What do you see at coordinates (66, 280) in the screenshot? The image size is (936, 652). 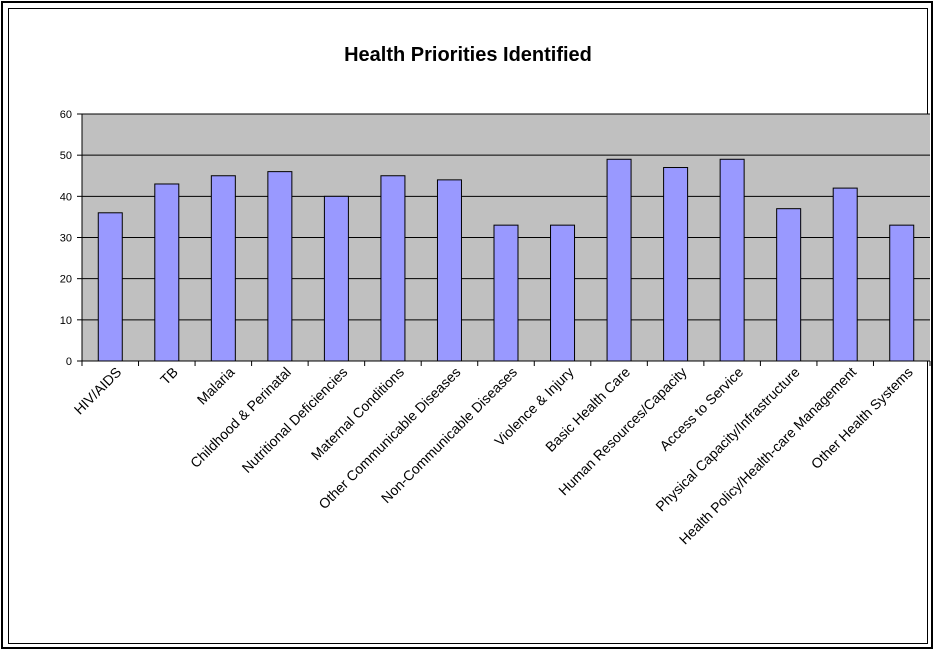 I see `y-tick-label: 20` at bounding box center [66, 280].